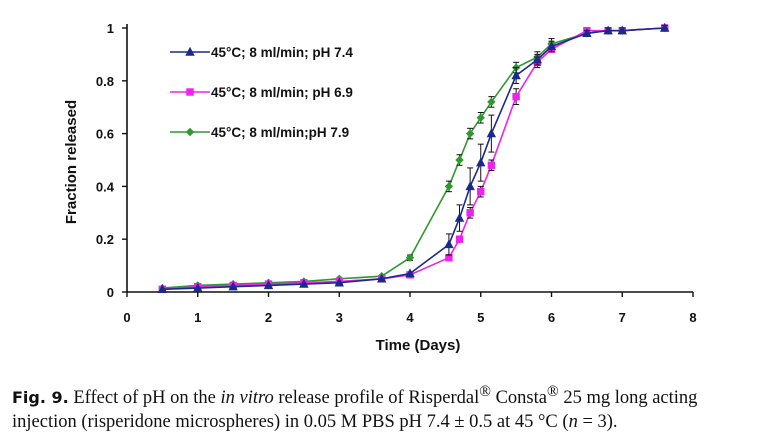  Describe the element at coordinates (573, 422) in the screenshot. I see `caption-n-symbol: n` at that location.